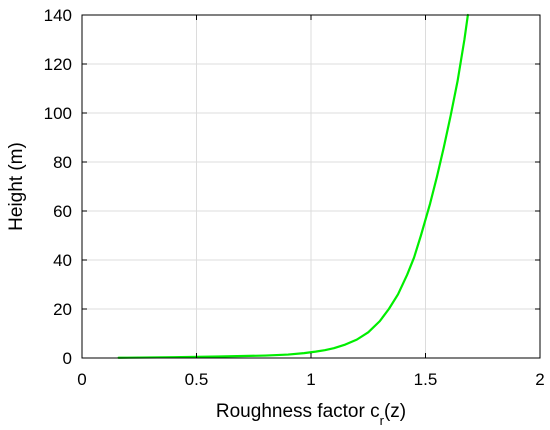  I want to click on y-tick-label: 40, so click(62, 260).